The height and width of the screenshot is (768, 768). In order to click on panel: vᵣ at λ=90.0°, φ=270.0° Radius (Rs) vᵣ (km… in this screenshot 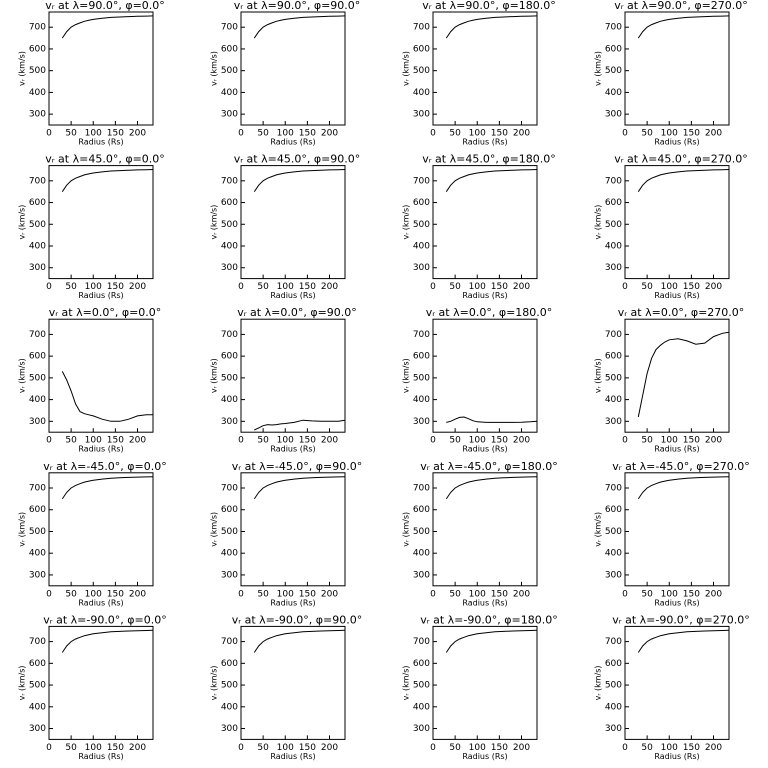, I will do `click(671, 73)`.